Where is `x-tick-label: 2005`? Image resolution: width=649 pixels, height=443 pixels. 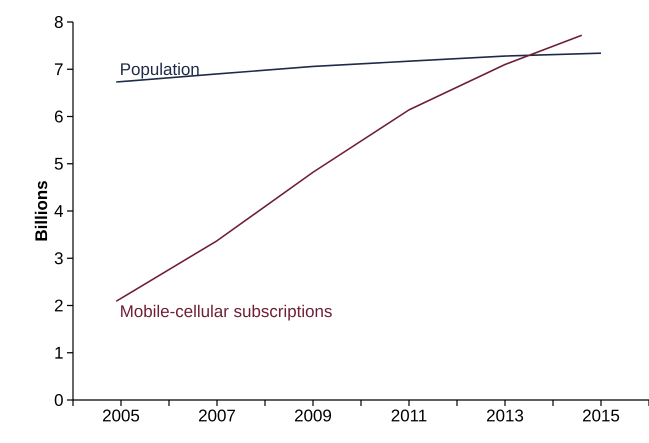
x-tick-label: 2005 is located at coordinates (121, 416).